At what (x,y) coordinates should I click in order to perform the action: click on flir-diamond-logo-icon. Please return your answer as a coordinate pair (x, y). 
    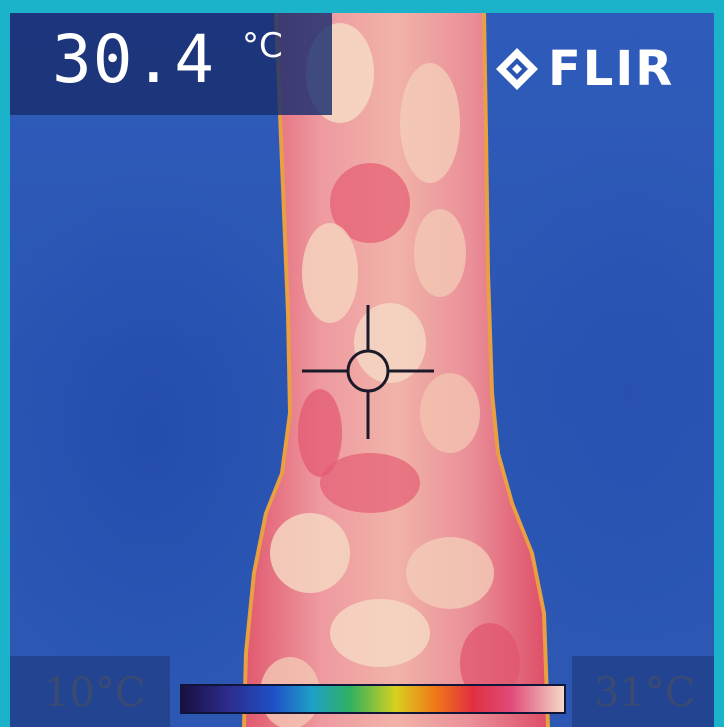
    Looking at the image, I should click on (517, 69).